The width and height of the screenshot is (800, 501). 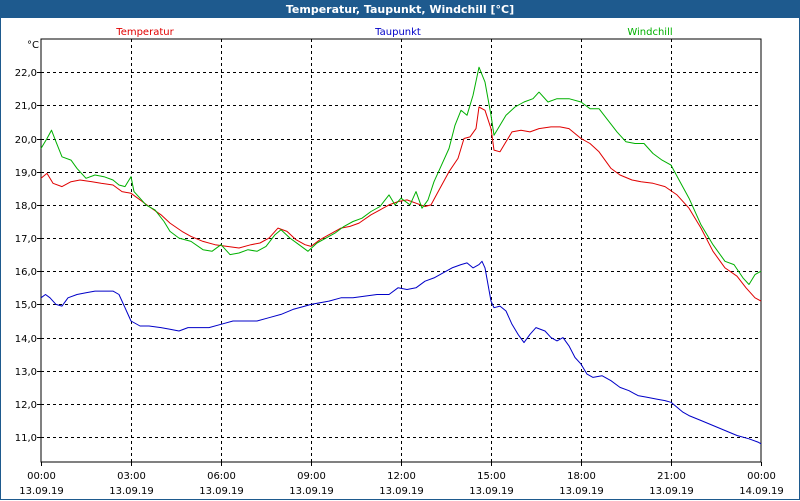 I want to click on y-tick-label: 17,0, so click(x=26, y=239).